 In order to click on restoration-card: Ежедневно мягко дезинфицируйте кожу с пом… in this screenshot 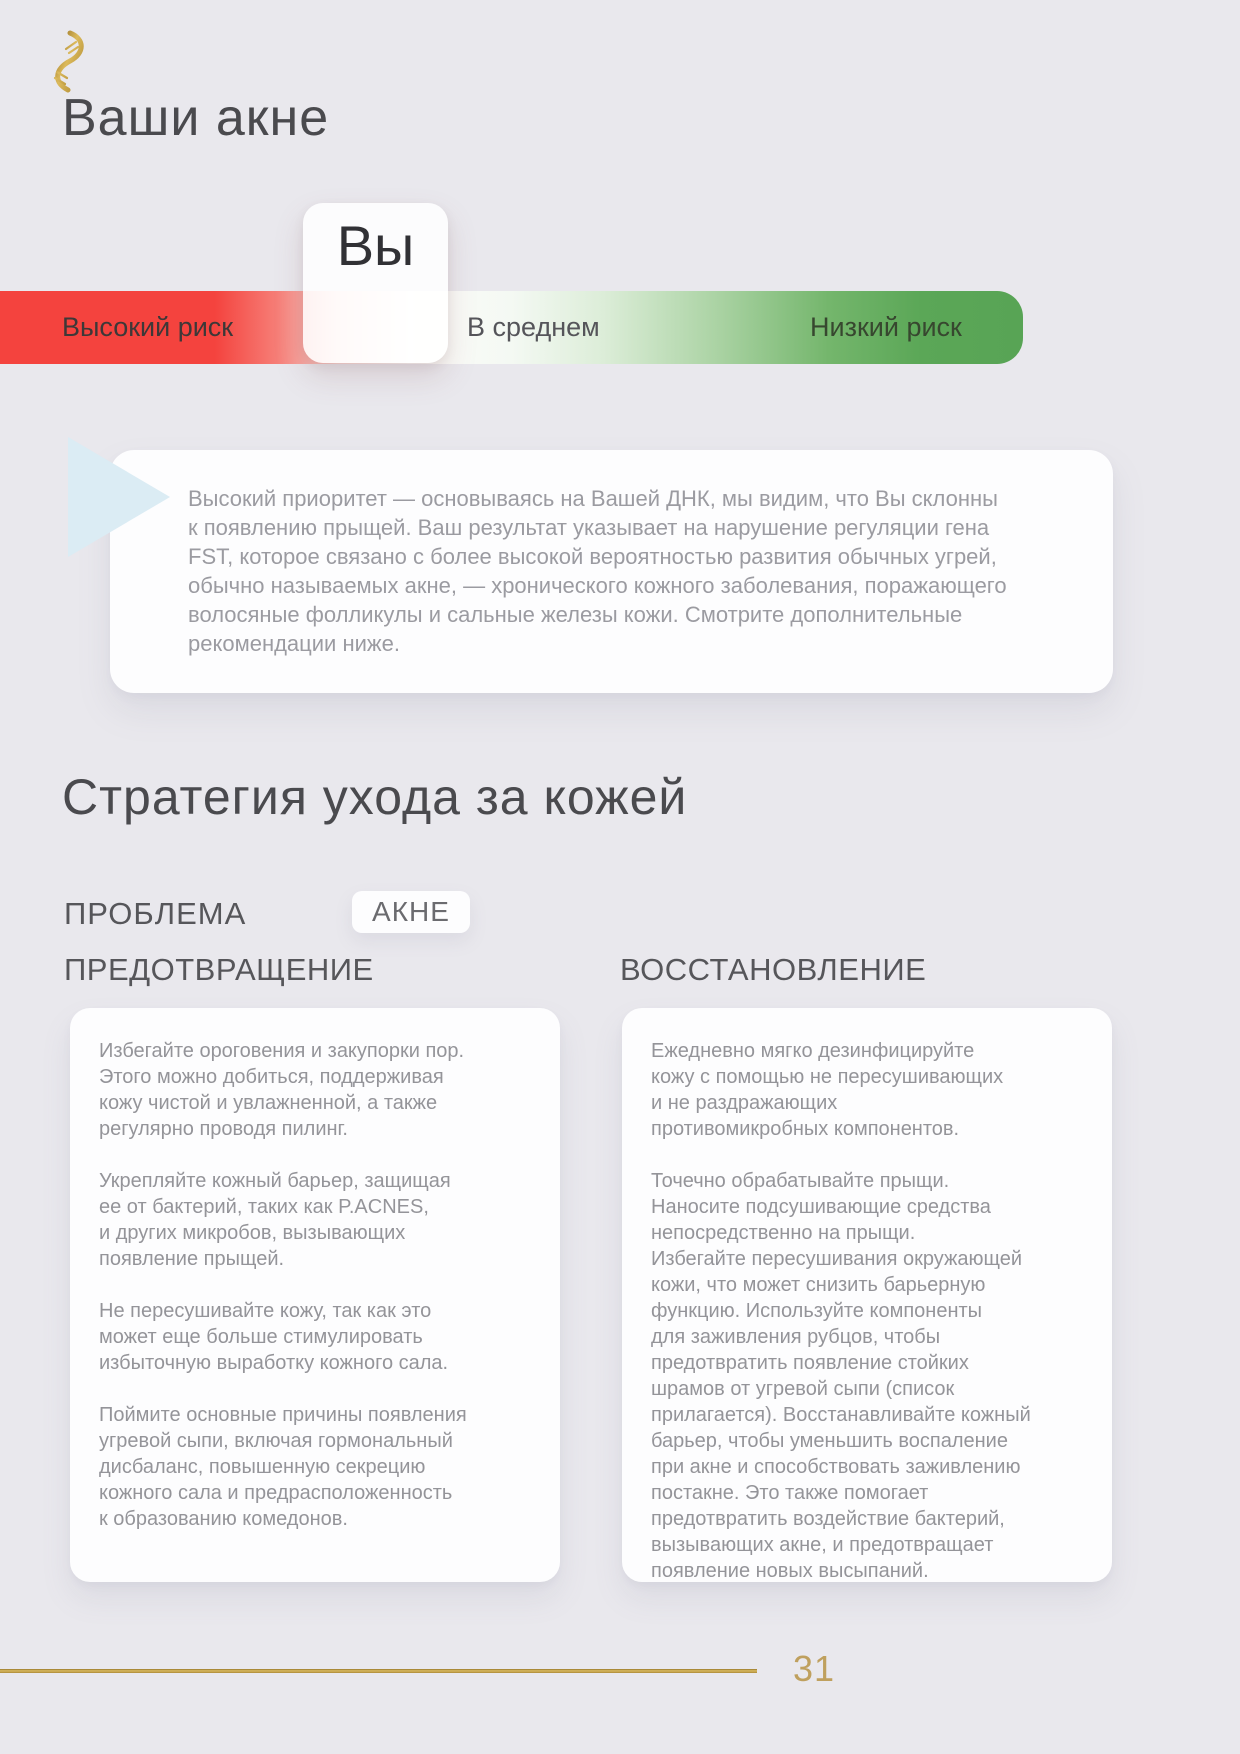, I will do `click(867, 1295)`.